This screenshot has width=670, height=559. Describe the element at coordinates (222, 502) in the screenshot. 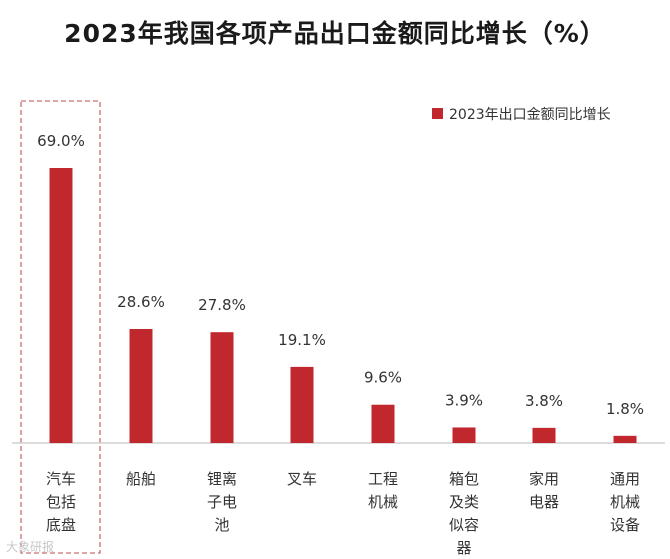

I see `x-tick-label-3: 锂离子电池` at that location.